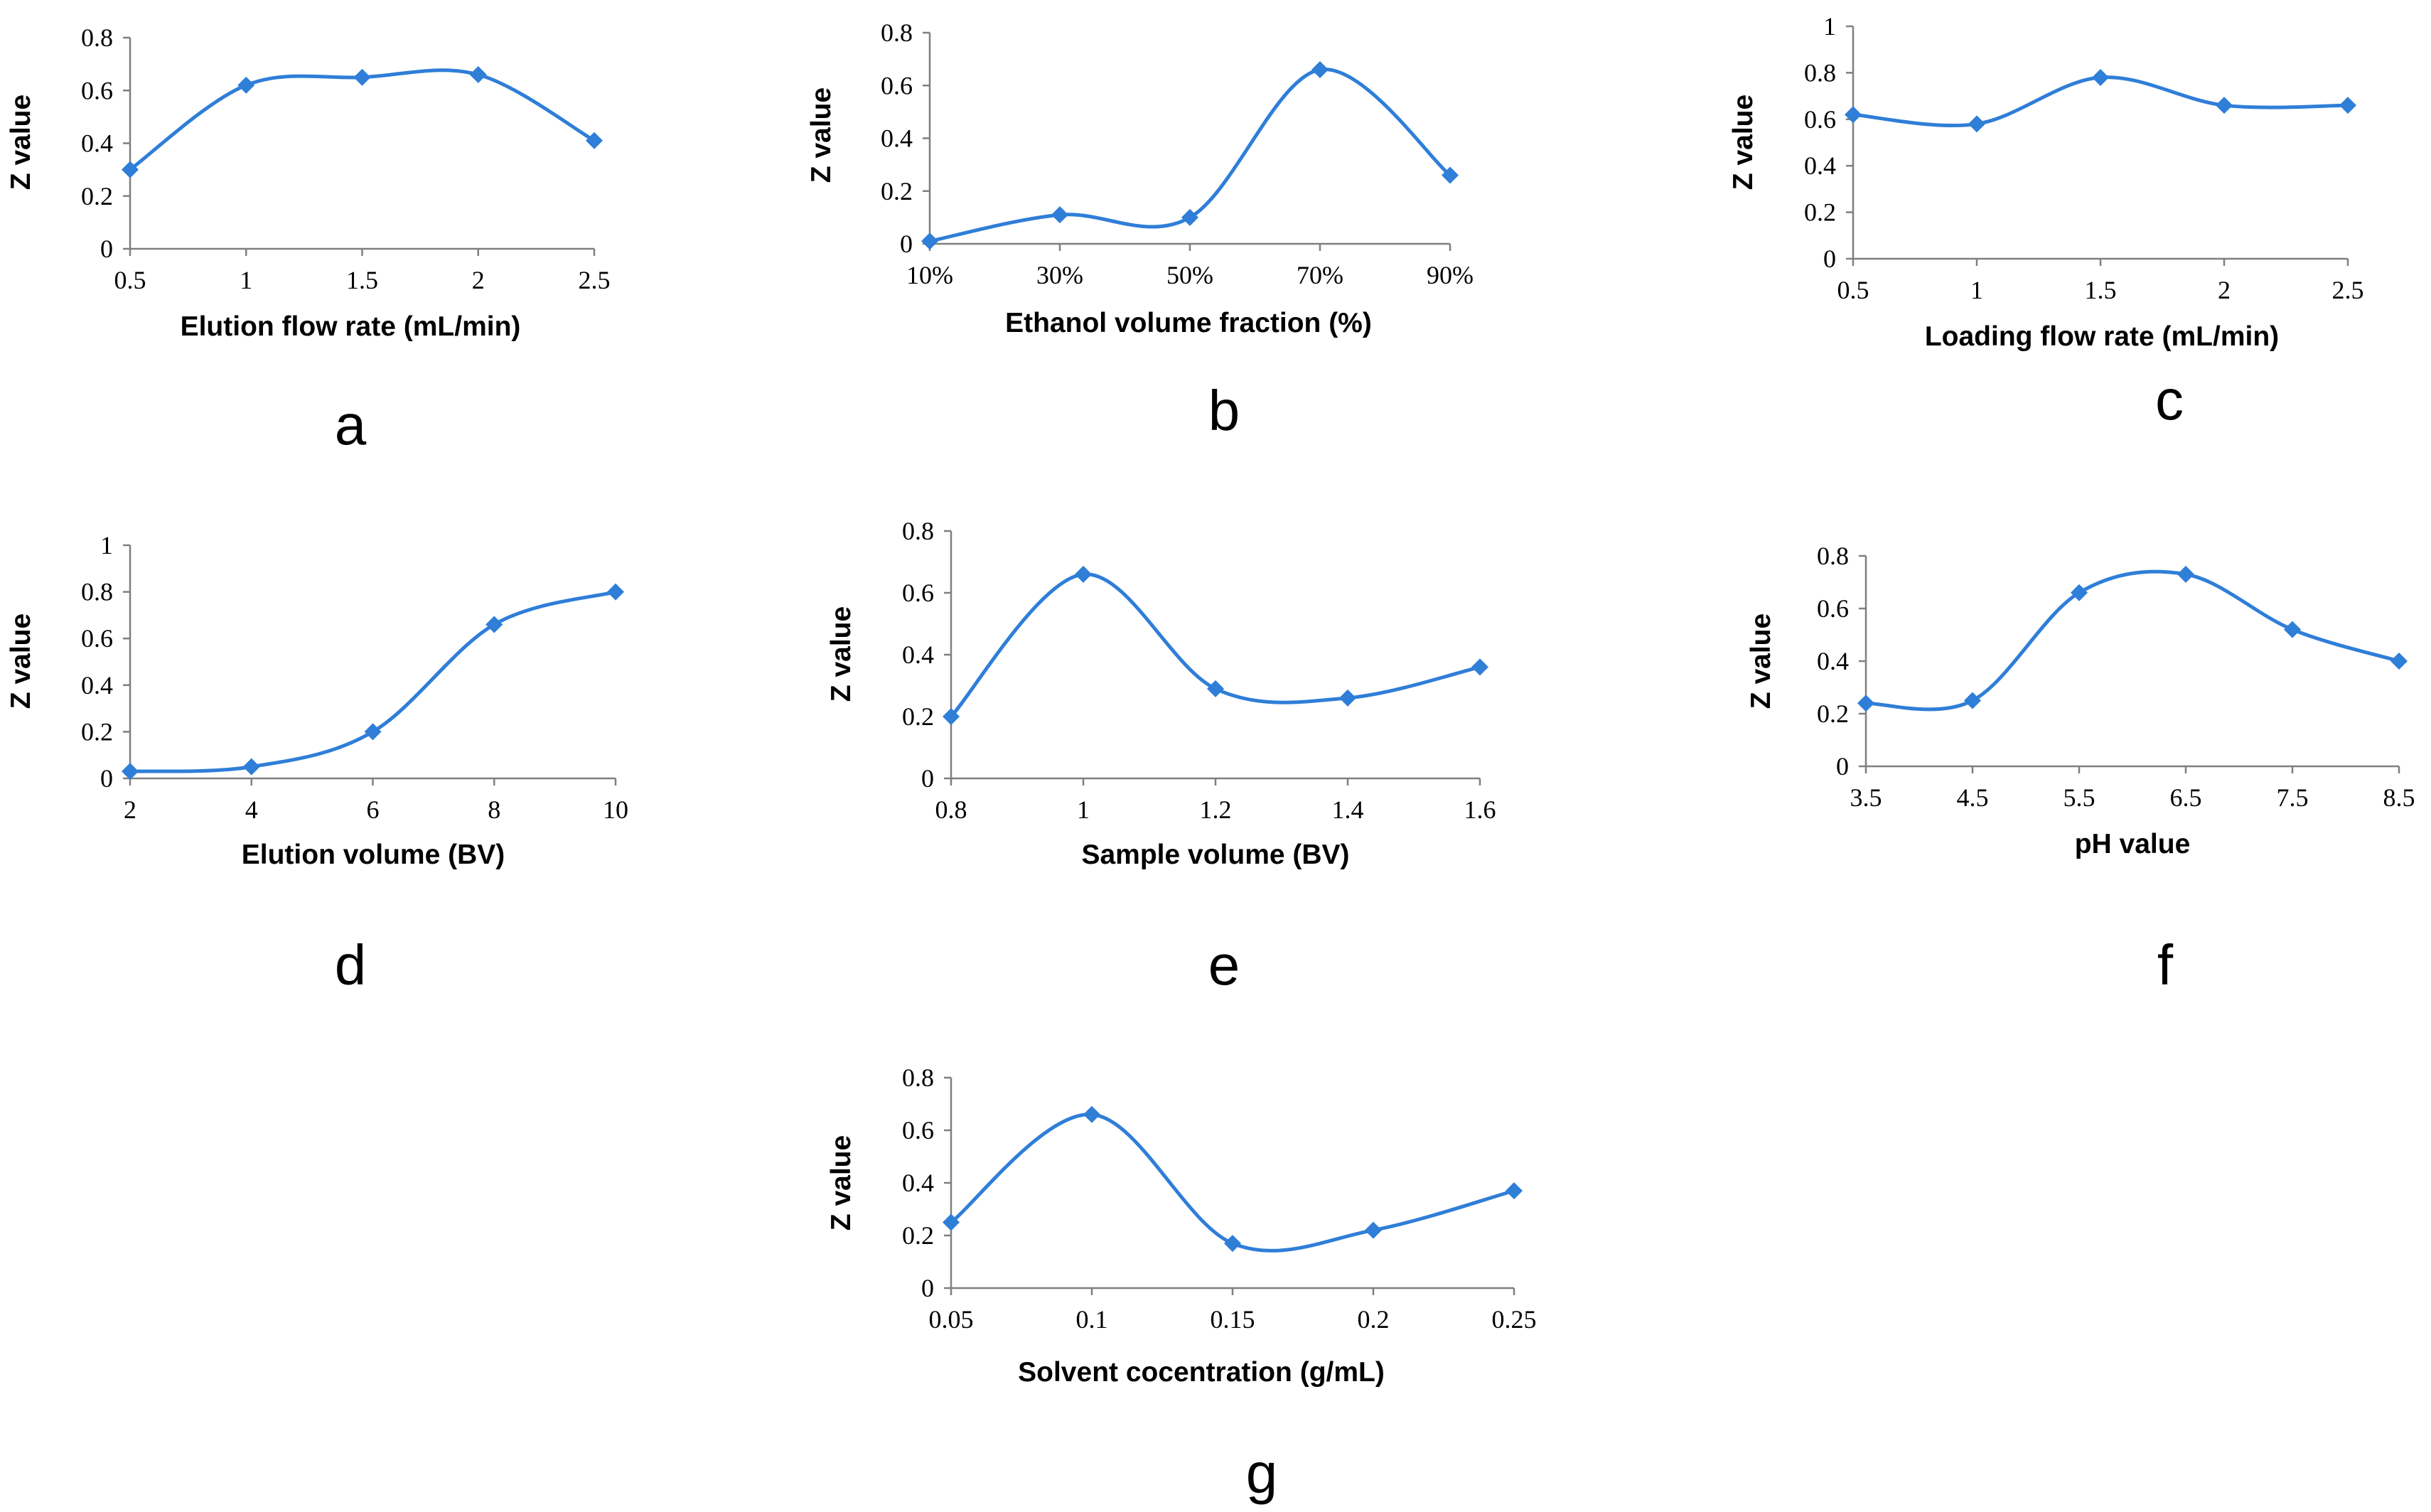 Image resolution: width=2431 pixels, height=1512 pixels. Describe the element at coordinates (1374, 1320) in the screenshot. I see `x-tick-label: 0.2` at that location.